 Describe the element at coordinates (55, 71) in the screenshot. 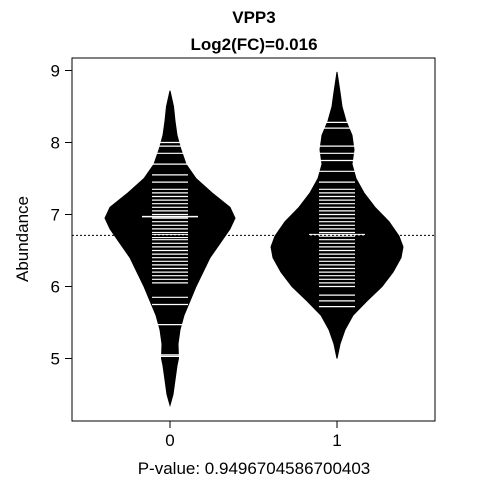

I see `y-tick-label: 9` at that location.